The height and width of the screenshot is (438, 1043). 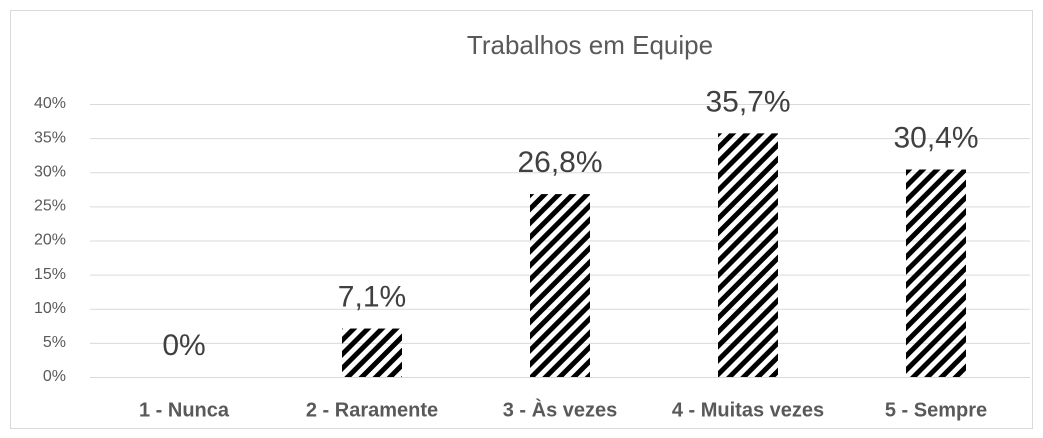 I want to click on chart-title: Trabalhos em Equipe, so click(x=590, y=45).